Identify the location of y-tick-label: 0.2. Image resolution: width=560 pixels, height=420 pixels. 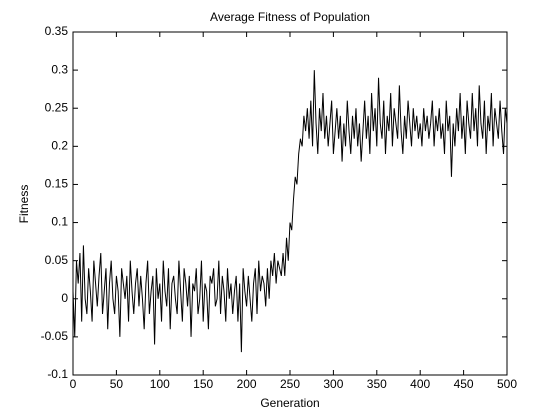
(59, 146).